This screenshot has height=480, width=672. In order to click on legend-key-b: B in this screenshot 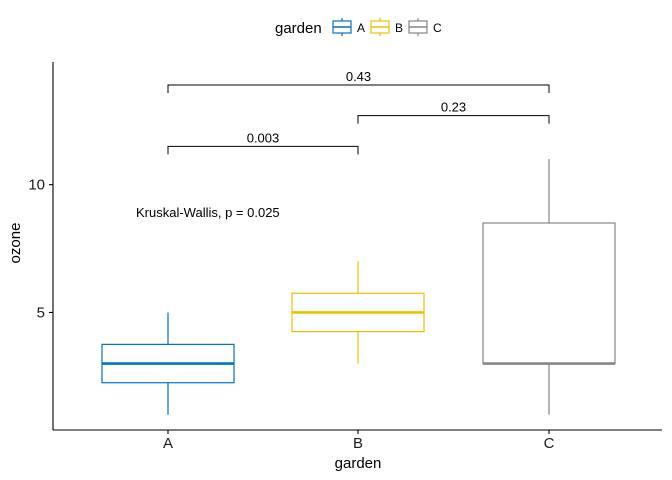, I will do `click(386, 27)`.